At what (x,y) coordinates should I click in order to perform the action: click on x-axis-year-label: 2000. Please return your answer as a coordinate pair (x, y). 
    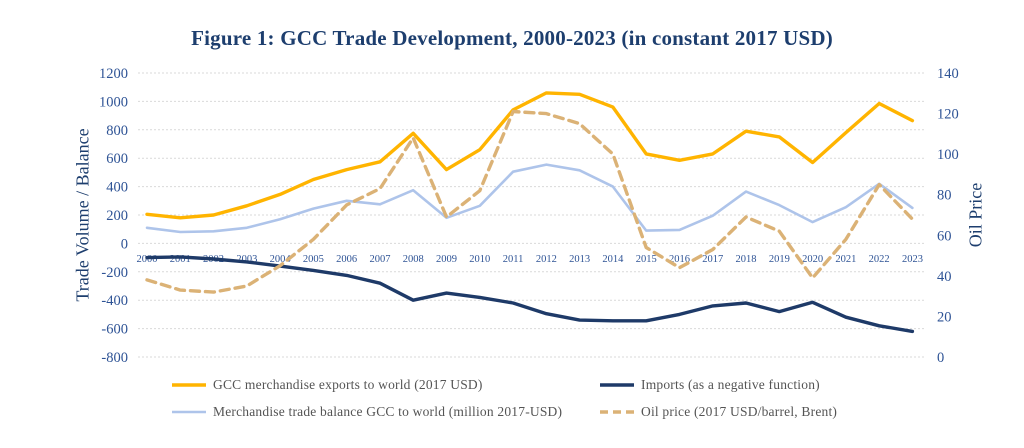
    Looking at the image, I should click on (147, 259).